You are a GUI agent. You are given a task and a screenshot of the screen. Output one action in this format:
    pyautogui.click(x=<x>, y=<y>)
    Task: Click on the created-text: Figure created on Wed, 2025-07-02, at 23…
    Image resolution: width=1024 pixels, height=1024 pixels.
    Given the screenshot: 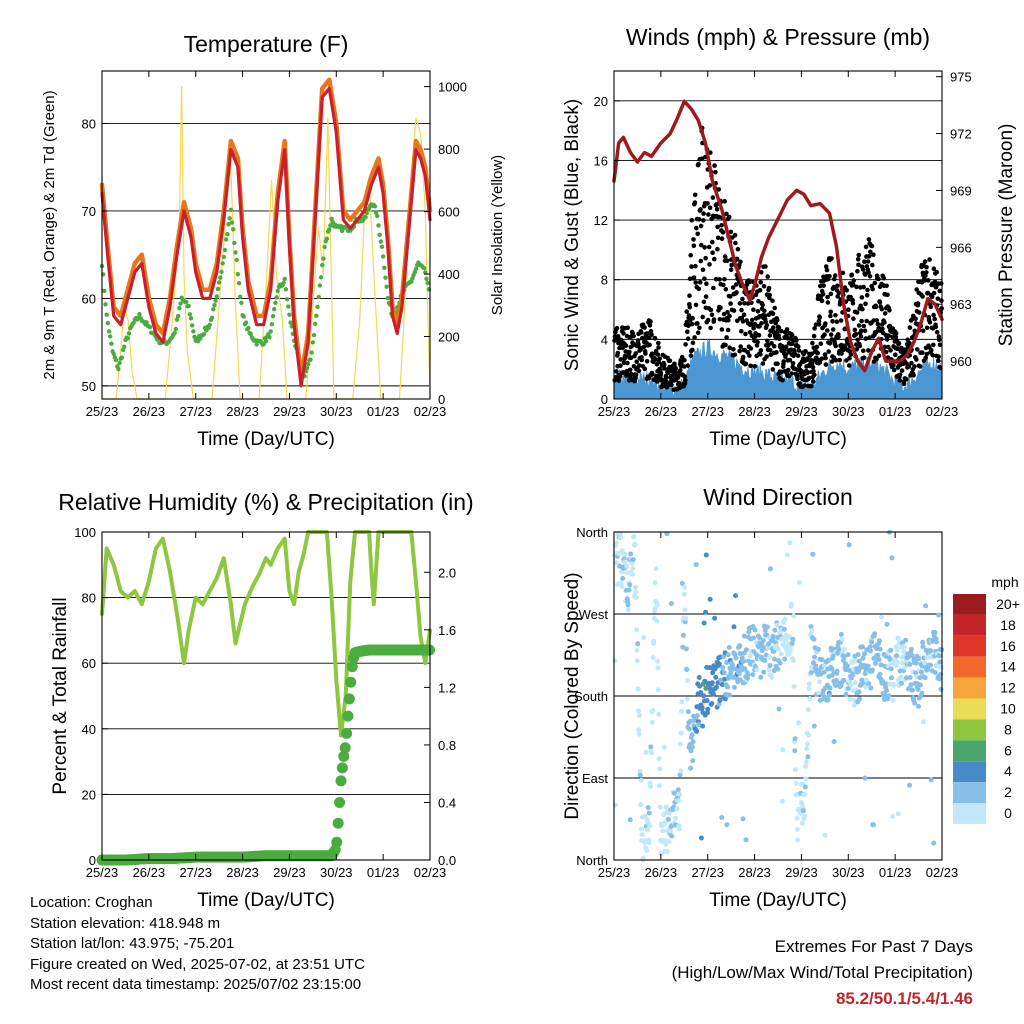 What is the action you would take?
    pyautogui.click(x=197, y=964)
    